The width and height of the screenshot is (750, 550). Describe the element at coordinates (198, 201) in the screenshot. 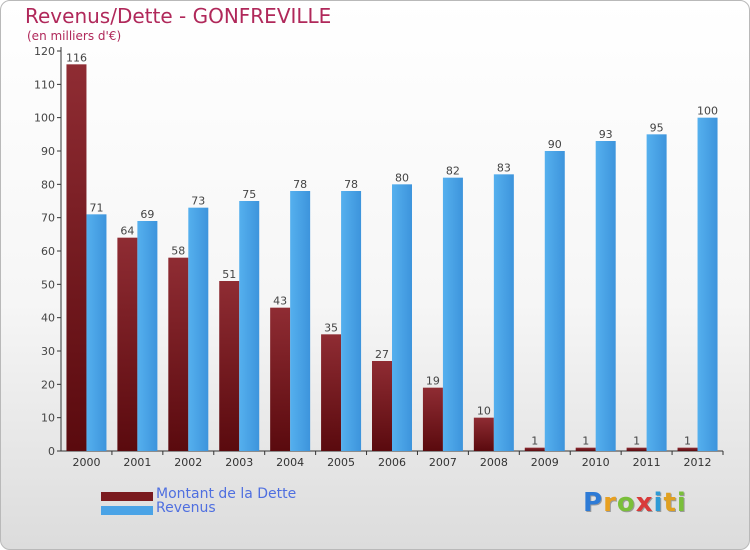

I see `data-label-revenus: 73` at that location.